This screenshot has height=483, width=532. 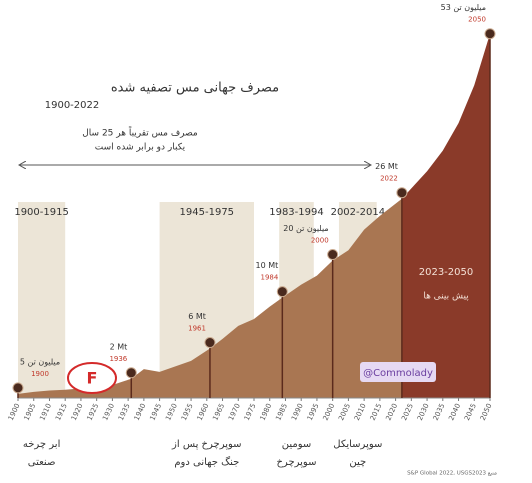 I want to click on x-tick-label: 2015, so click(x=376, y=412).